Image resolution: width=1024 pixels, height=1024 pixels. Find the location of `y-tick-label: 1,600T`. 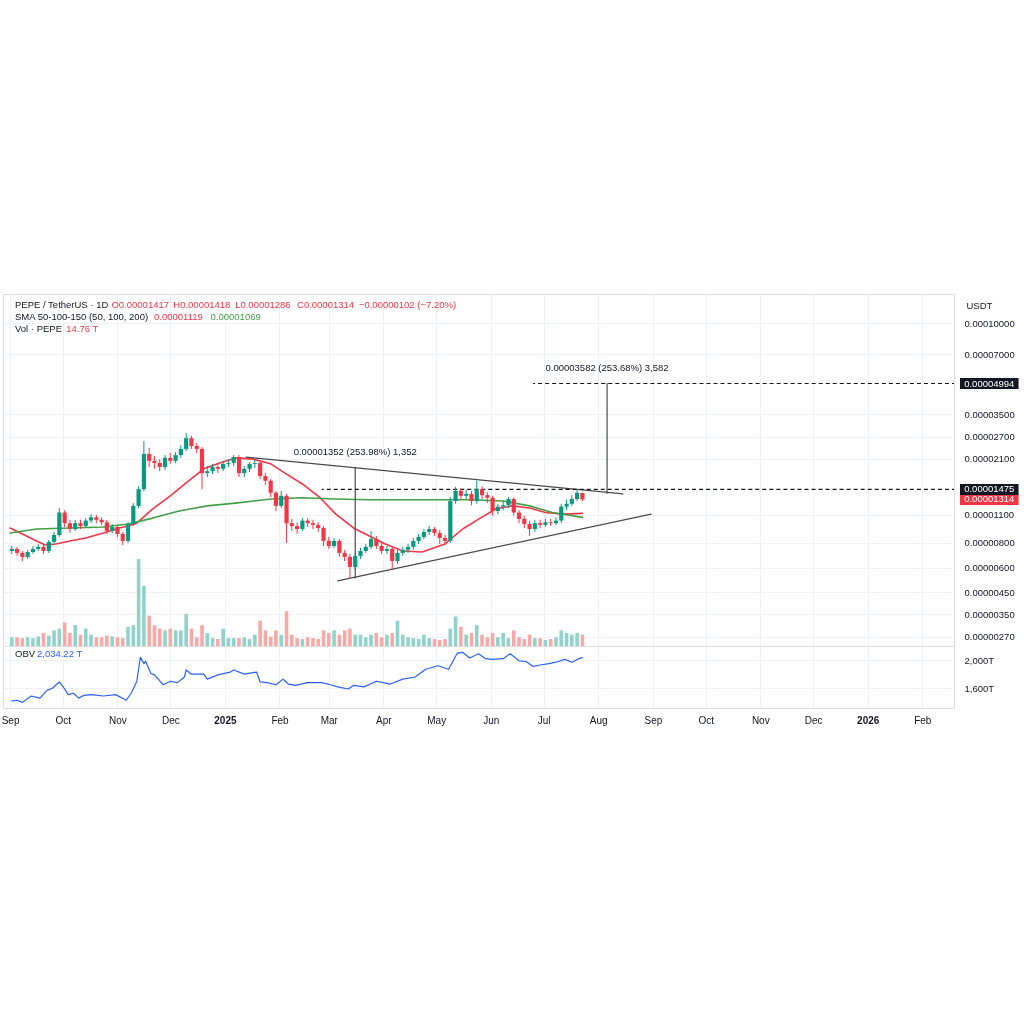

y-tick-label: 1,600T is located at coordinates (979, 688).